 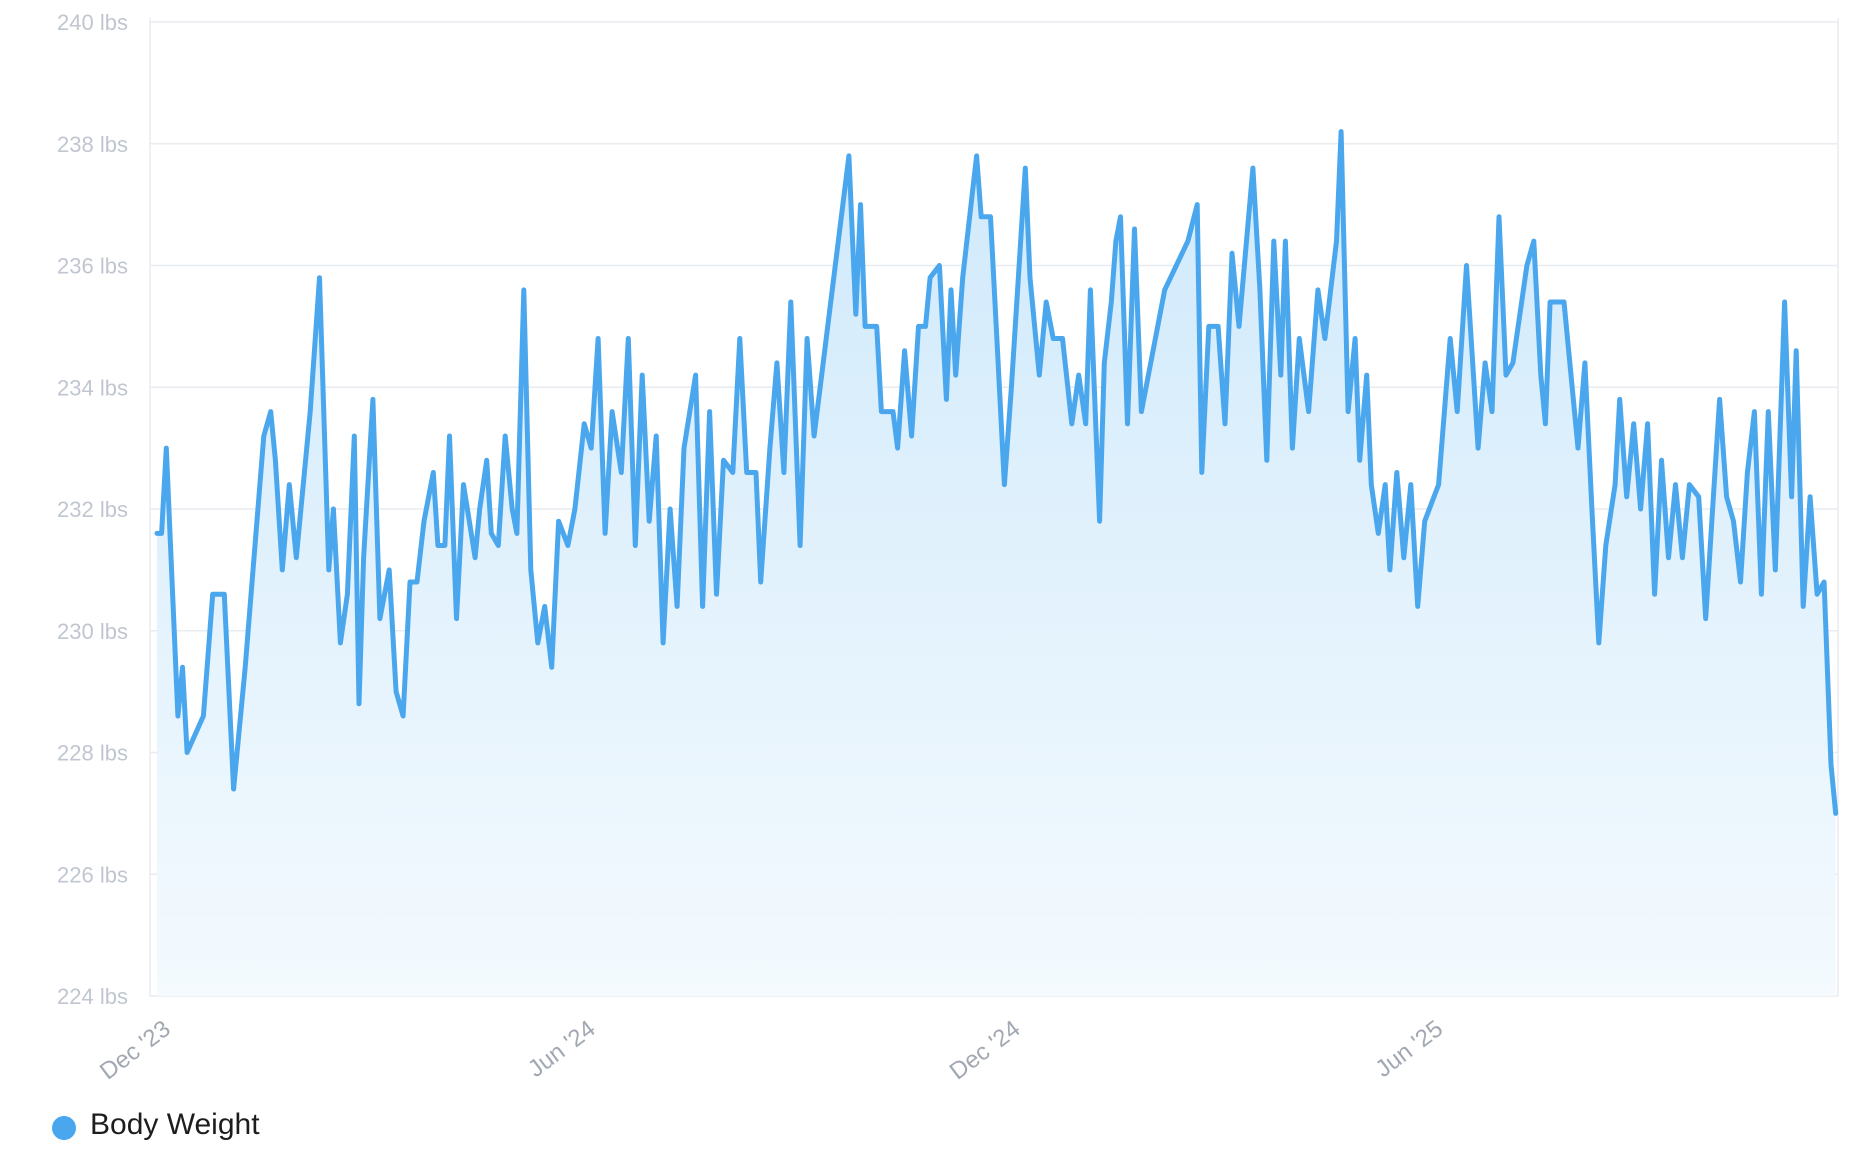 What do you see at coordinates (771, 1050) in the screenshot?
I see `x-axis: Dec '23 Jun '24 Dec '24 Jun '25` at bounding box center [771, 1050].